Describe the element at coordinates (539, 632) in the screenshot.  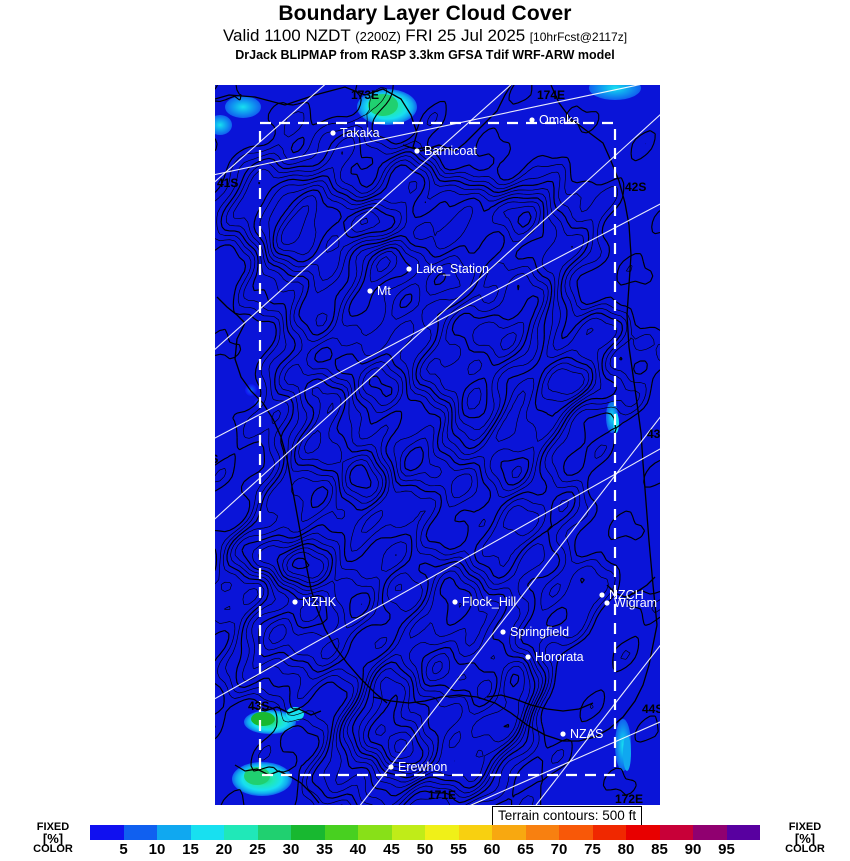
I see `site-label: Springfield` at that location.